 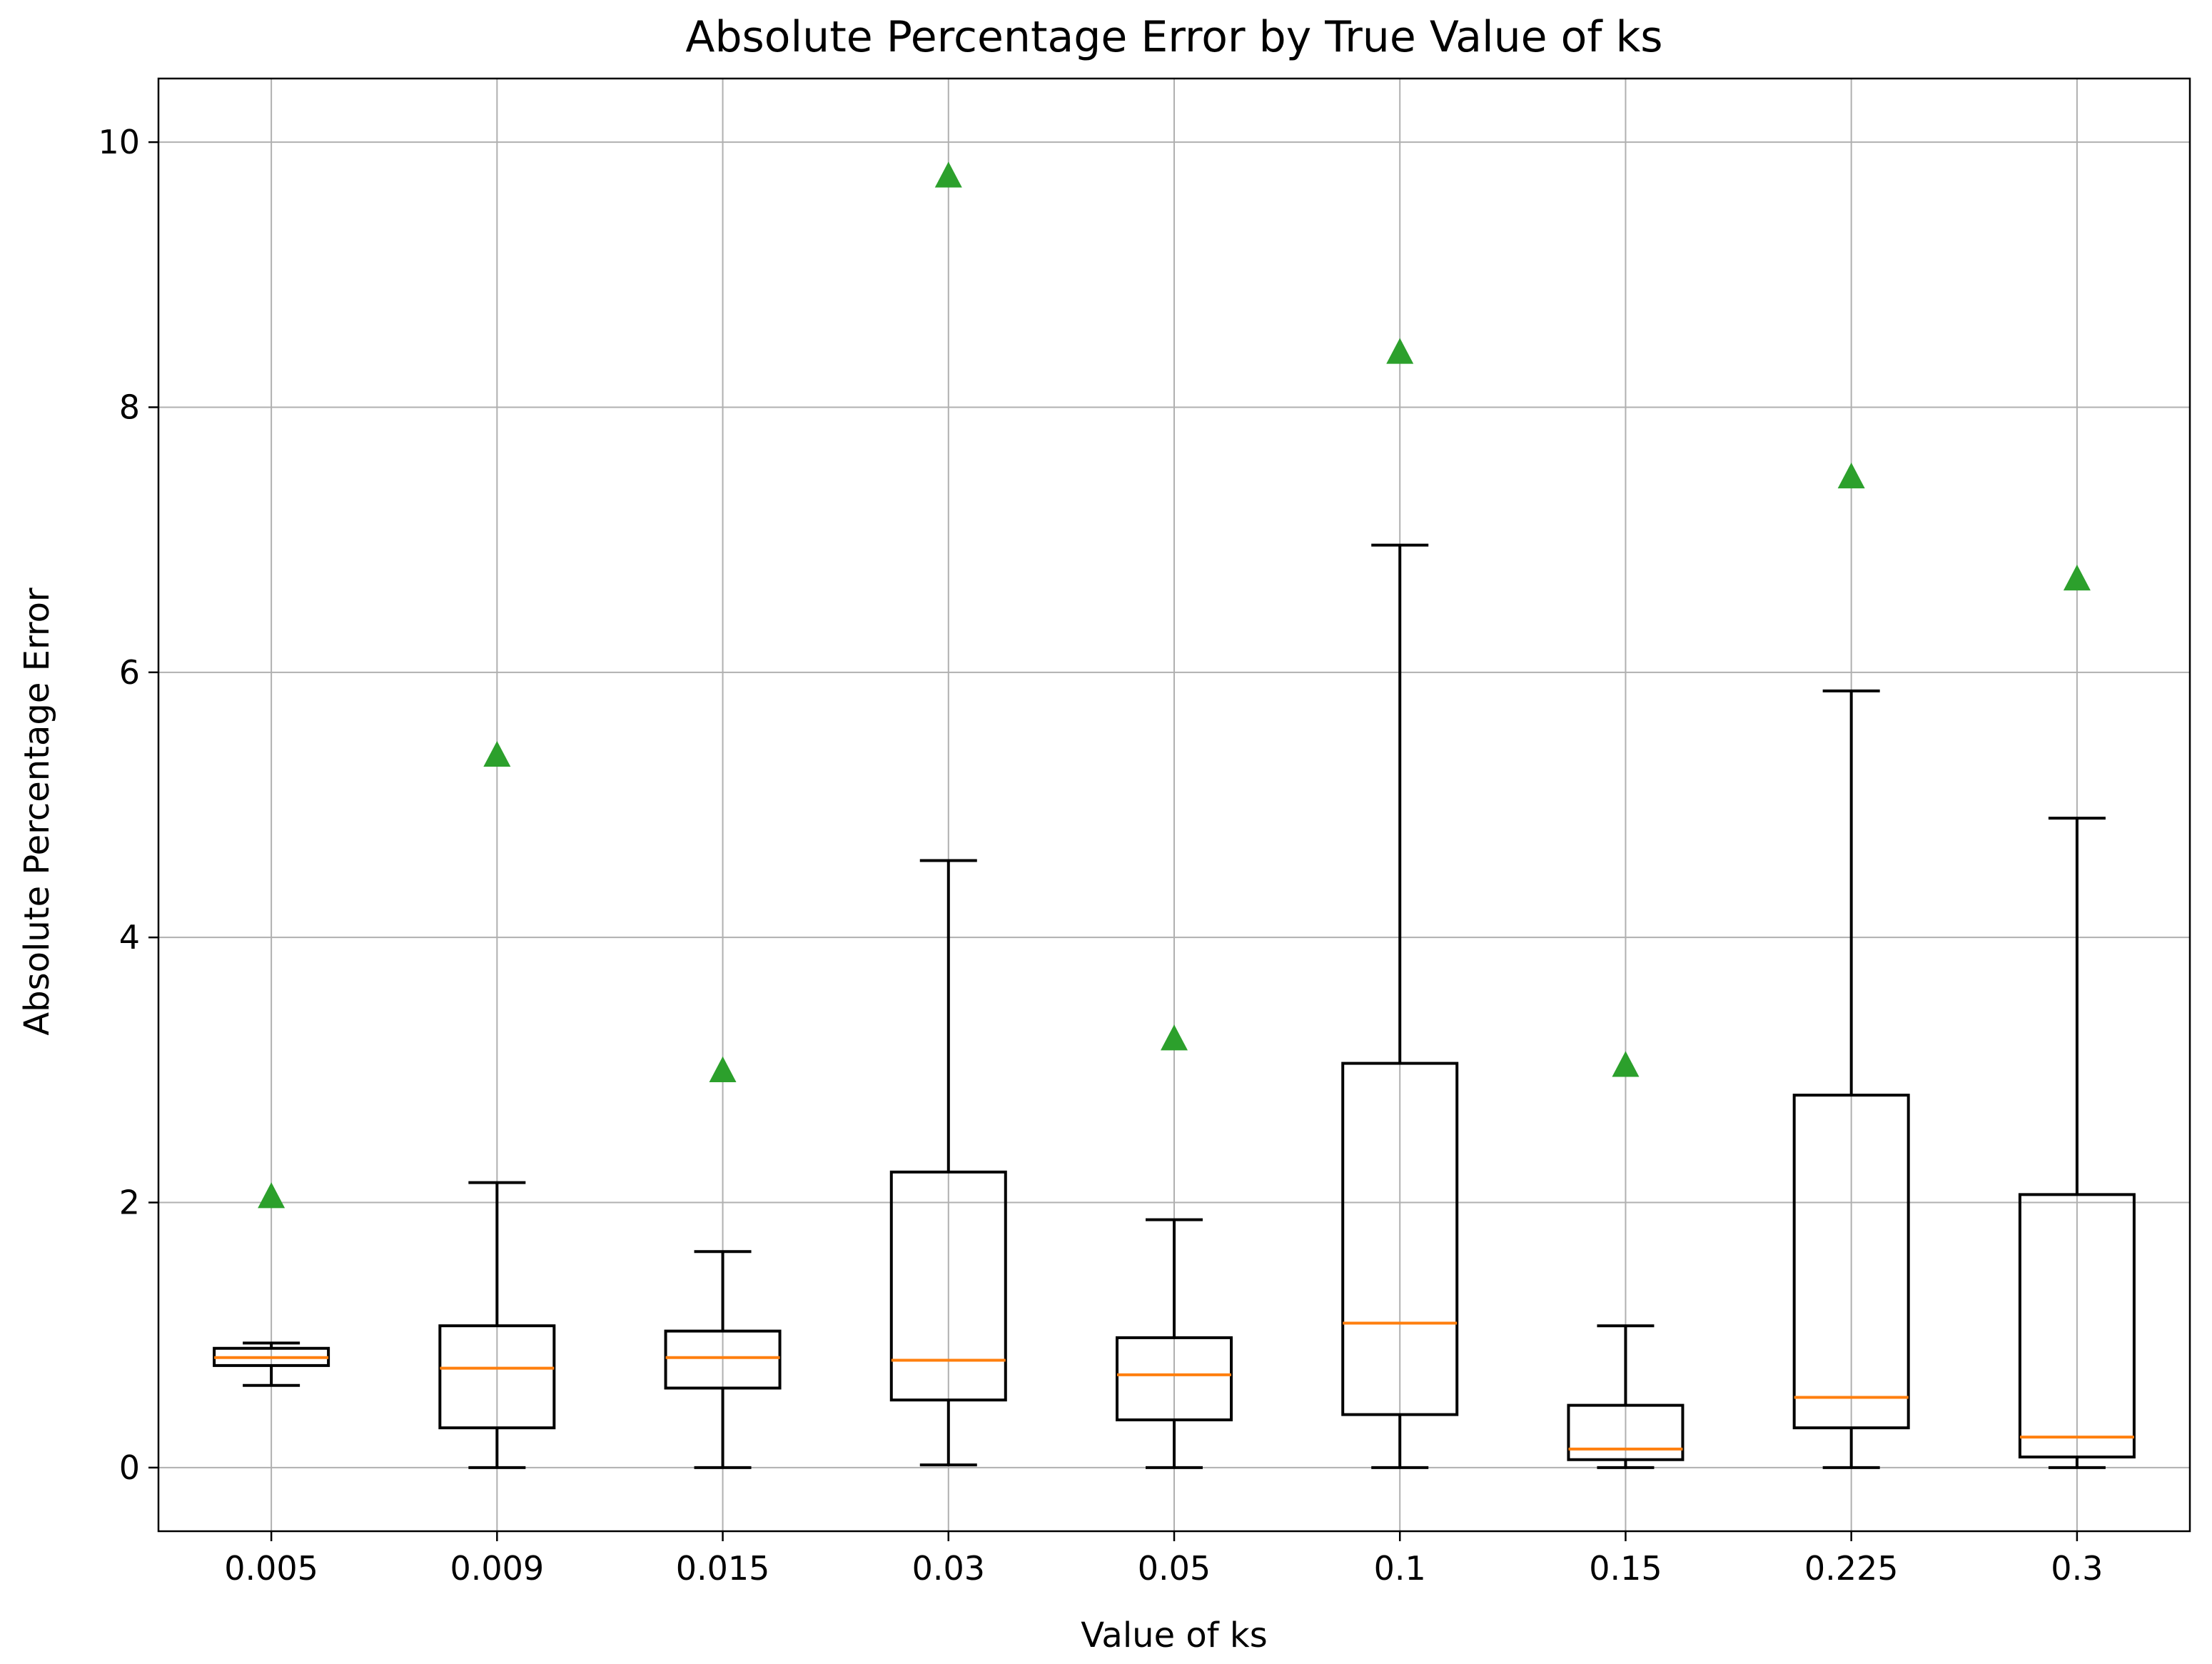 What do you see at coordinates (1400, 1569) in the screenshot?
I see `x-tick-label: 0.1` at bounding box center [1400, 1569].